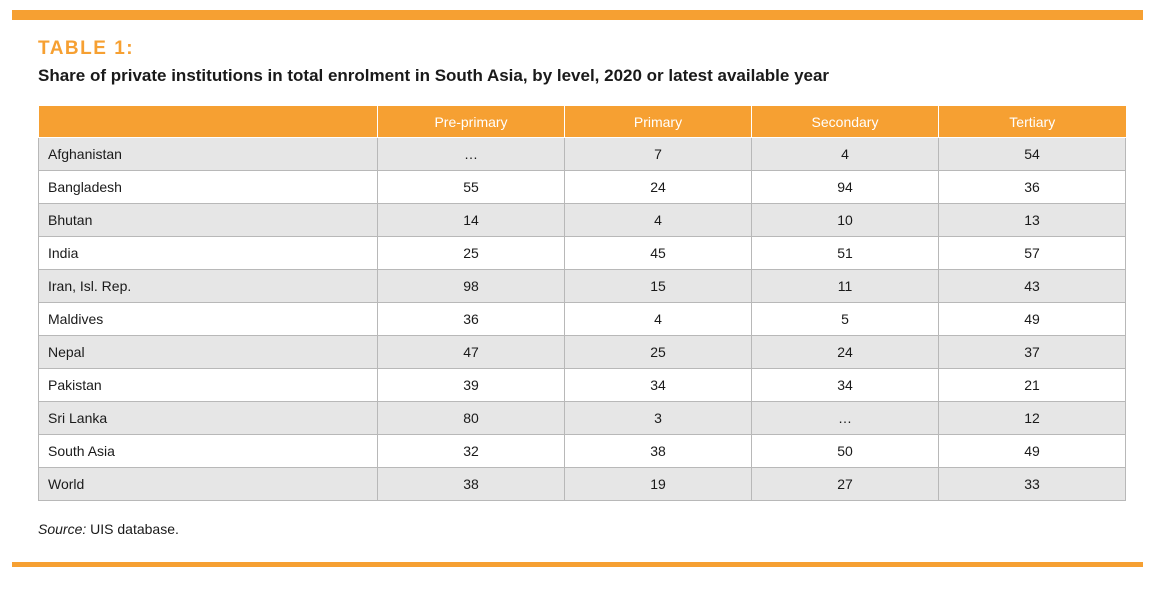 This screenshot has height=589, width=1156. I want to click on secondary-cell: 11, so click(845, 286).